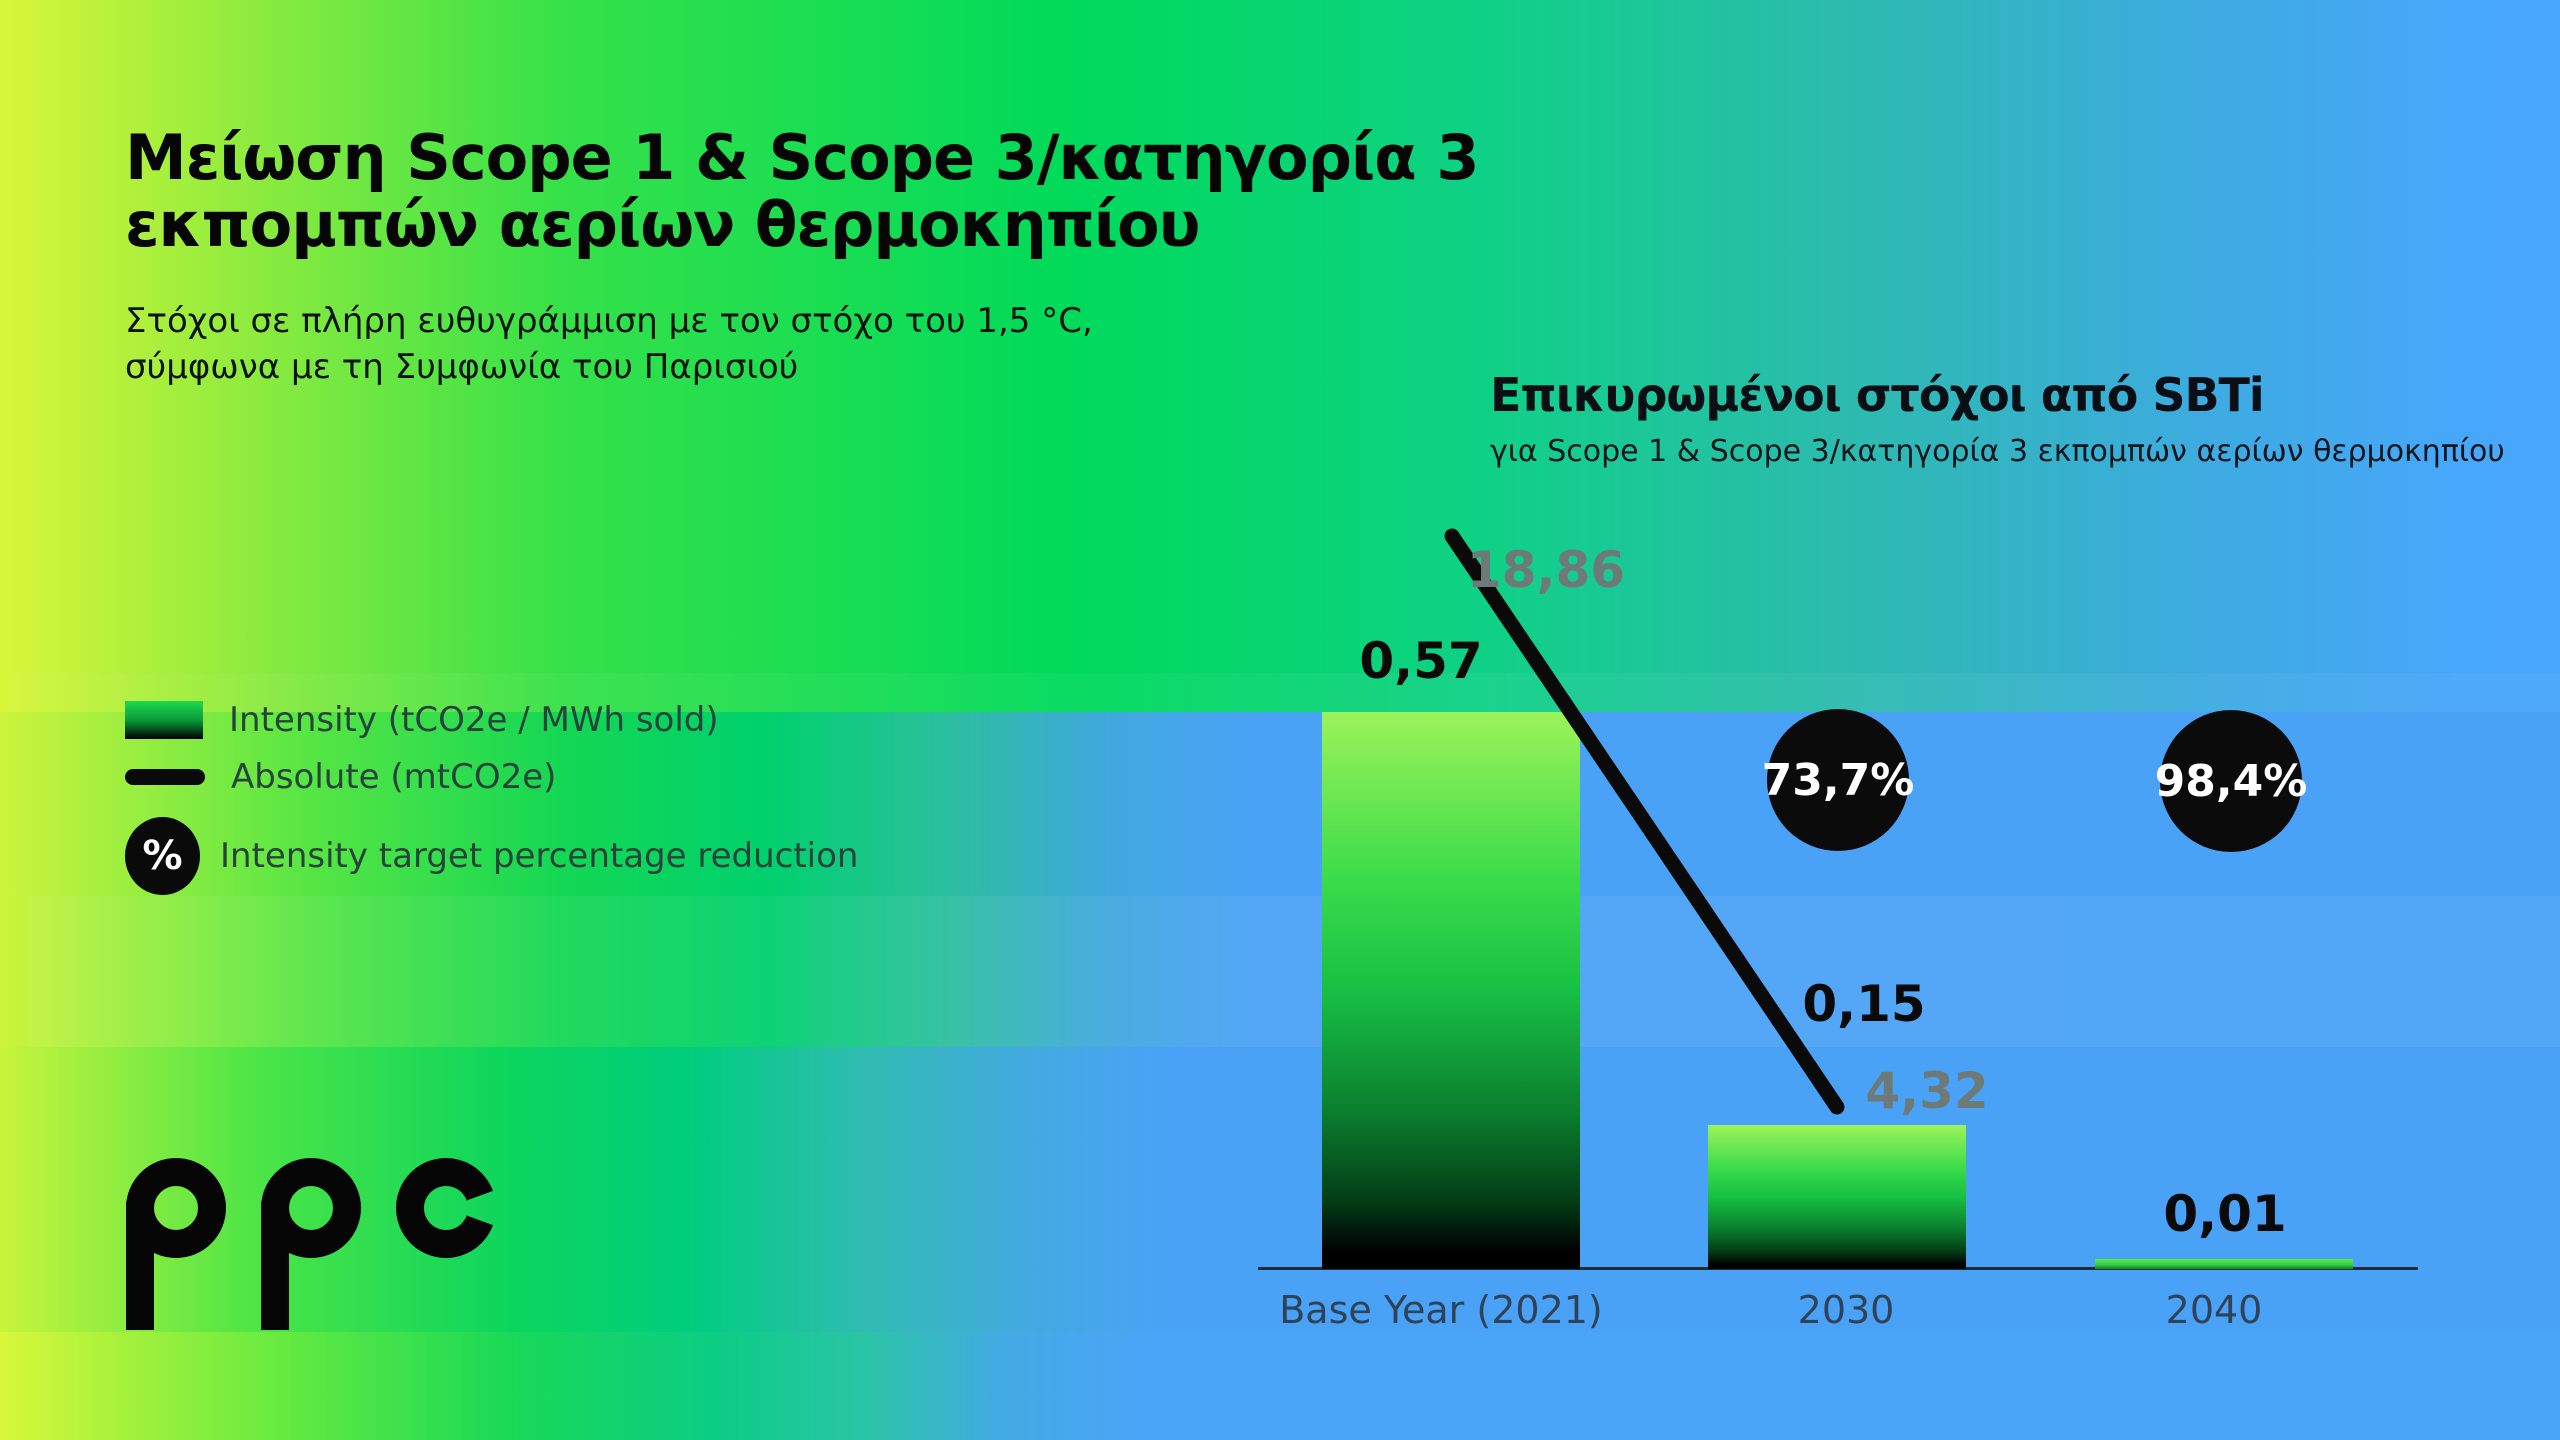 The height and width of the screenshot is (1440, 2560). I want to click on target-badge-2030: 73,7%, so click(1838, 780).